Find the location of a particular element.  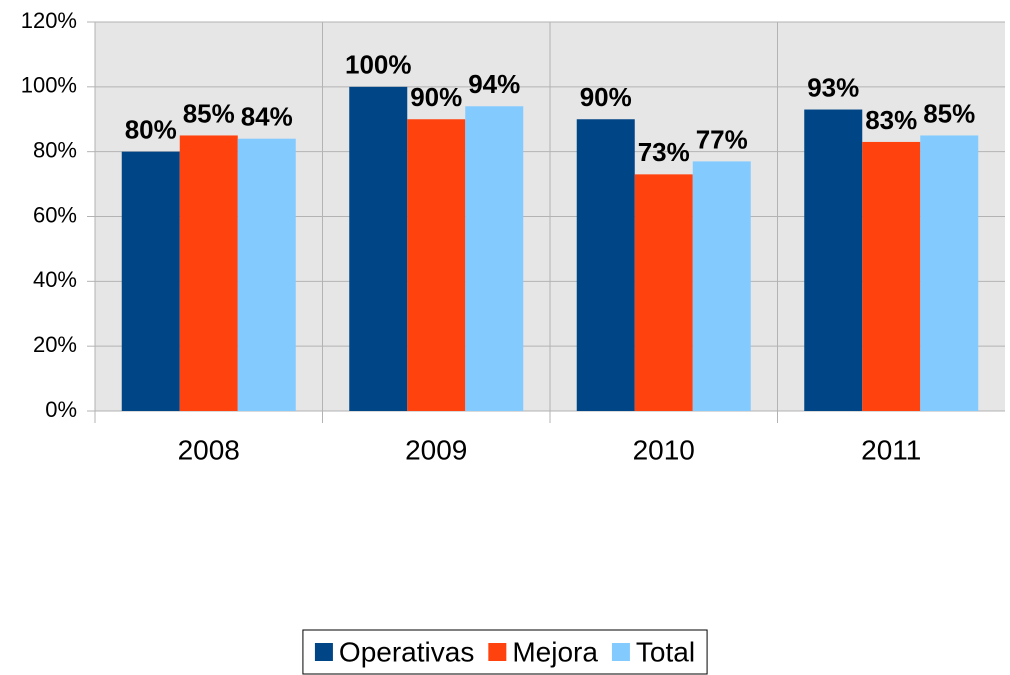

data-label: 93% is located at coordinates (833, 87).